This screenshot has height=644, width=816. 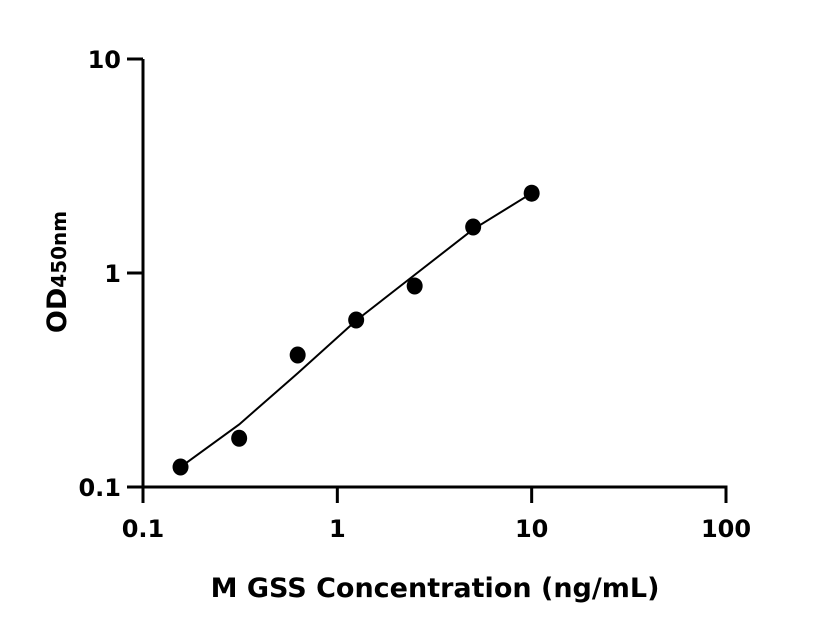 What do you see at coordinates (726, 529) in the screenshot?
I see `x-tick-label: 100` at bounding box center [726, 529].